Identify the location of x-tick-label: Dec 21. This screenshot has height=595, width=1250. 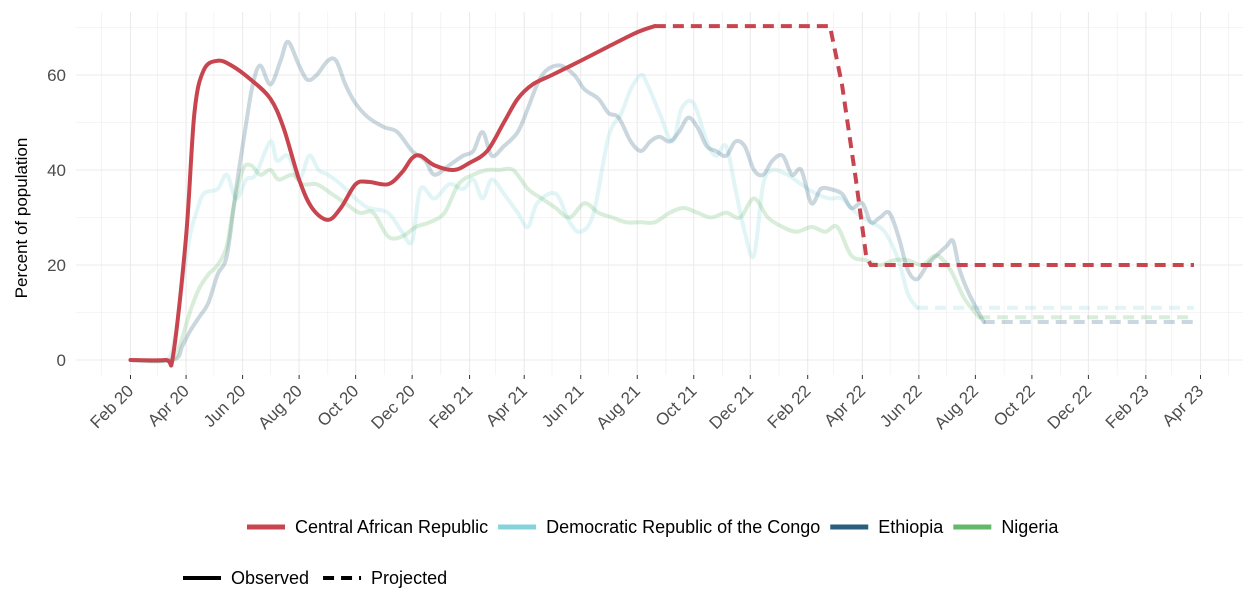
(732, 407).